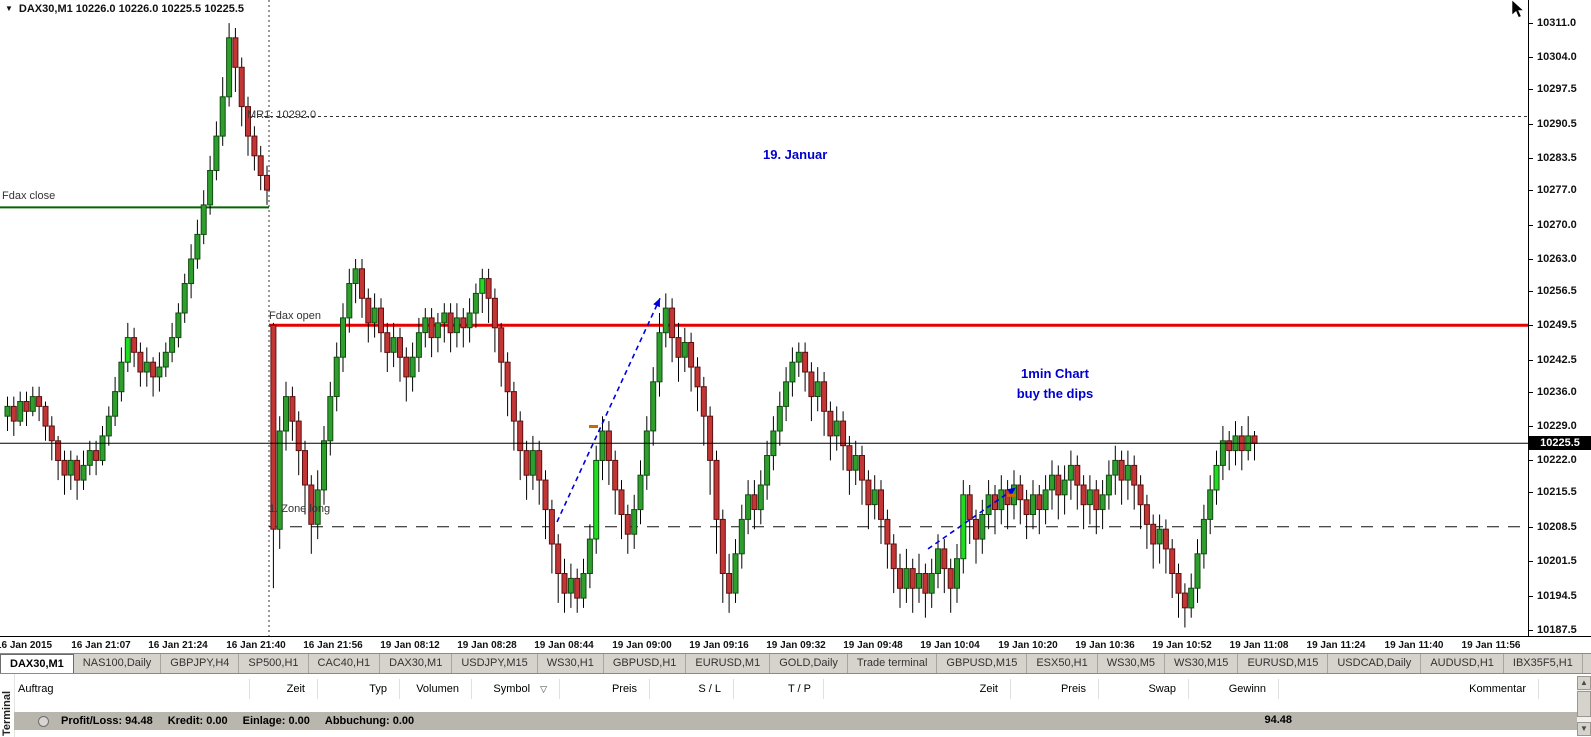  What do you see at coordinates (1234, 689) in the screenshot?
I see `orders-column-gewinn: Gewinn` at bounding box center [1234, 689].